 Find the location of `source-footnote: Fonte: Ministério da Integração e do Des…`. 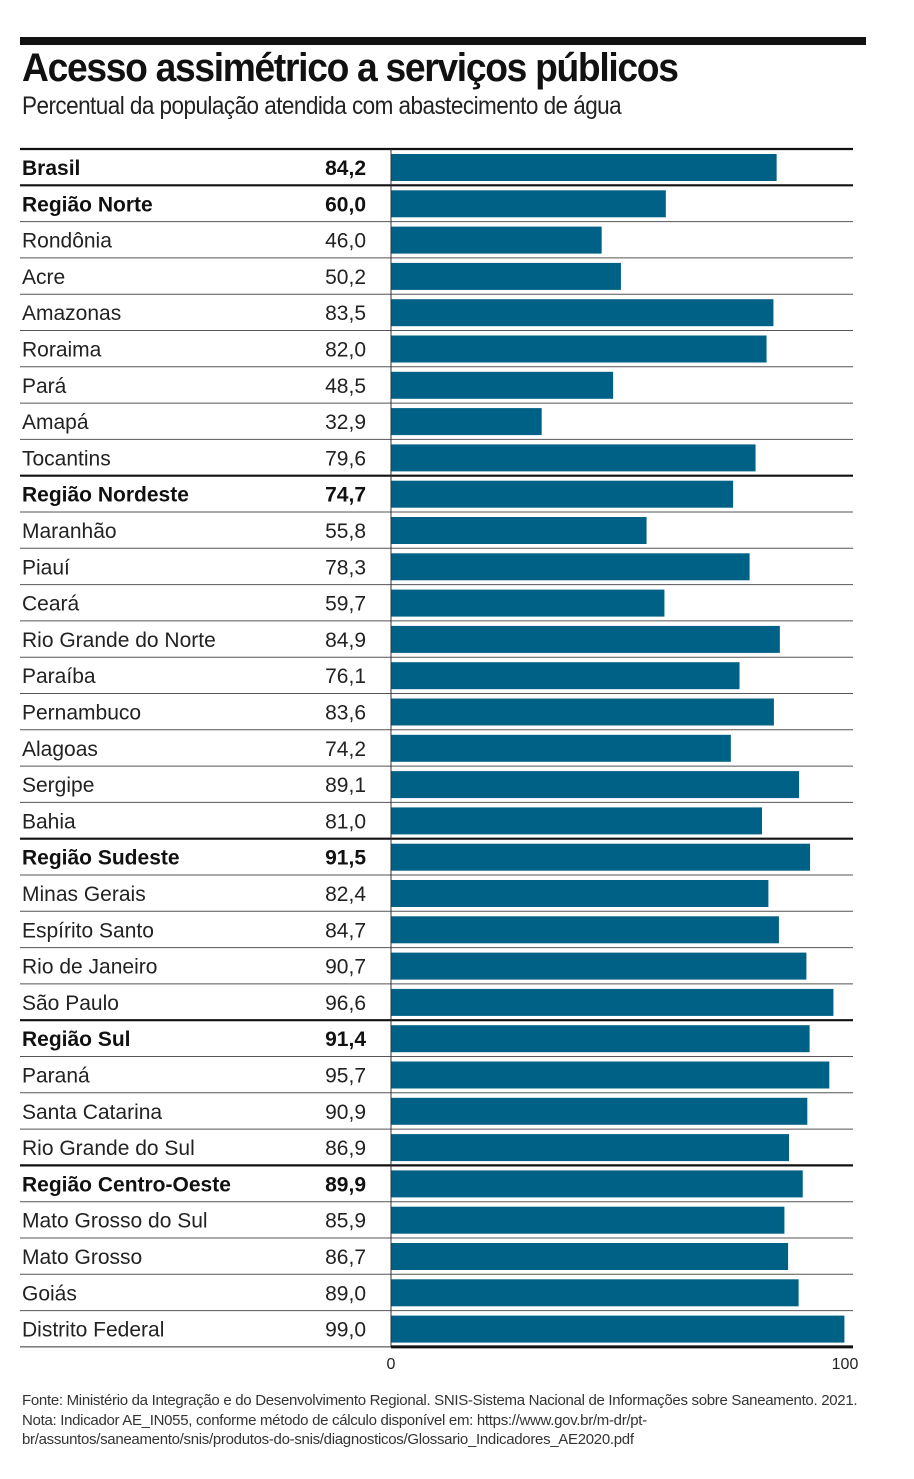

source-footnote: Fonte: Ministério da Integração e do Des… is located at coordinates (440, 1420).